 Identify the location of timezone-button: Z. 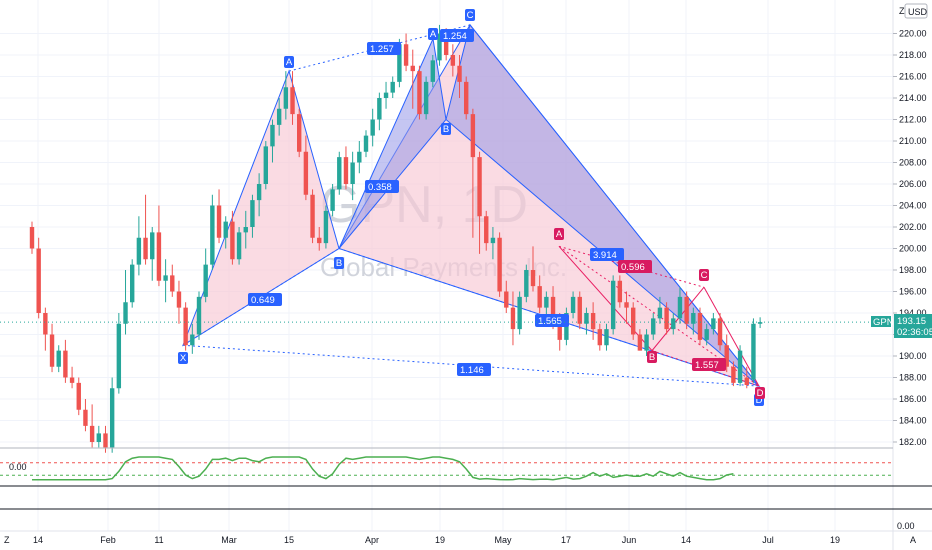
(7, 540).